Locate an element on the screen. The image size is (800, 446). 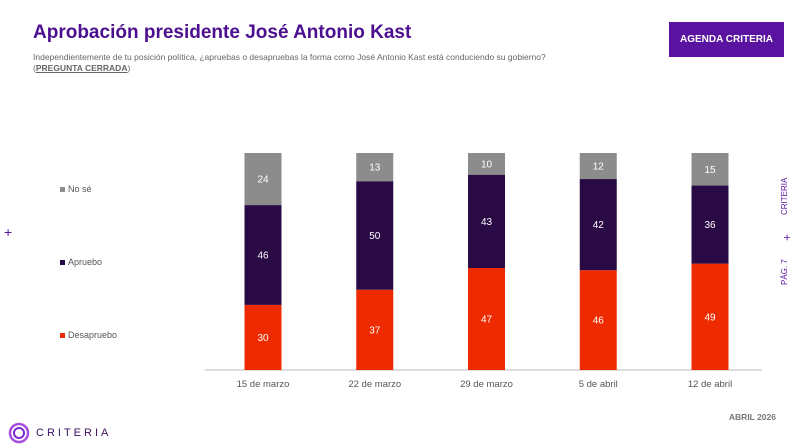
data-label: 10 is located at coordinates (487, 164).